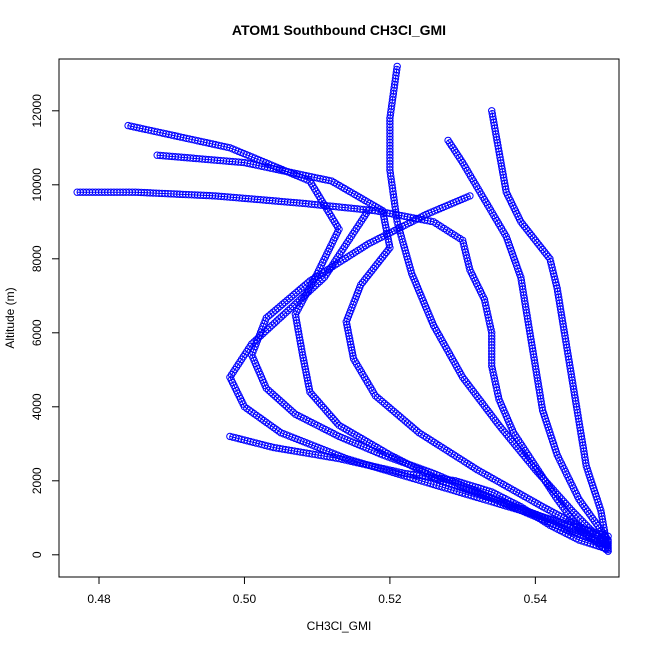 Image resolution: width=650 pixels, height=650 pixels. What do you see at coordinates (10, 317) in the screenshot?
I see `y-axis-label: Altitude (m)` at bounding box center [10, 317].